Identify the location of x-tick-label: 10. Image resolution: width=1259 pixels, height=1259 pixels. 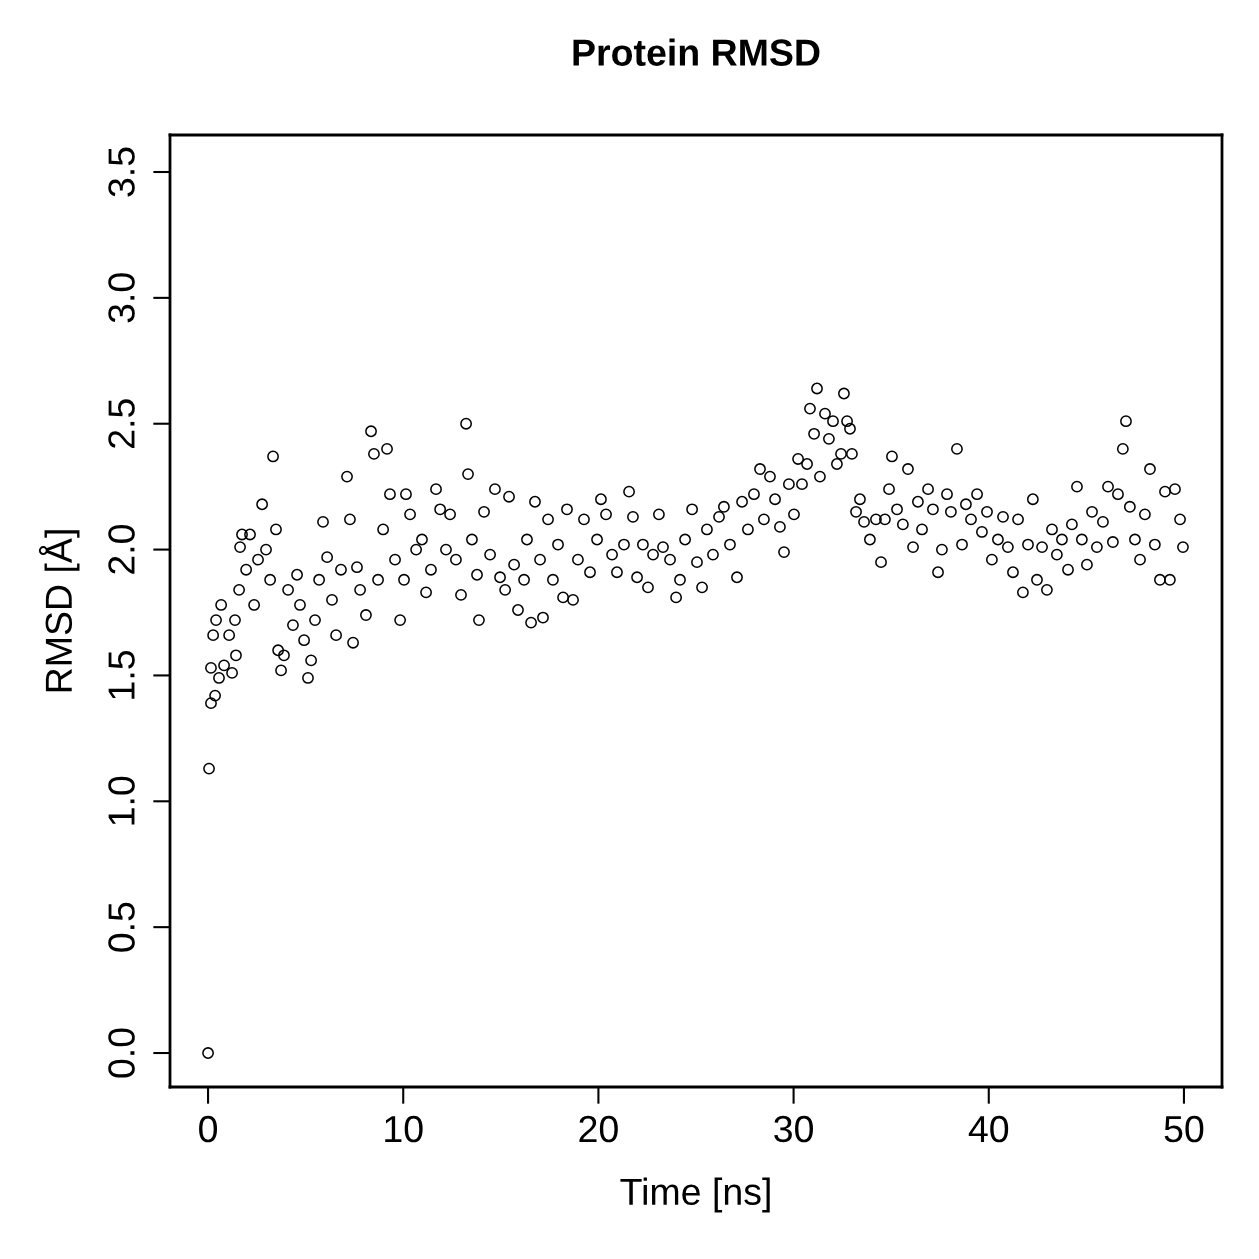
(404, 1129).